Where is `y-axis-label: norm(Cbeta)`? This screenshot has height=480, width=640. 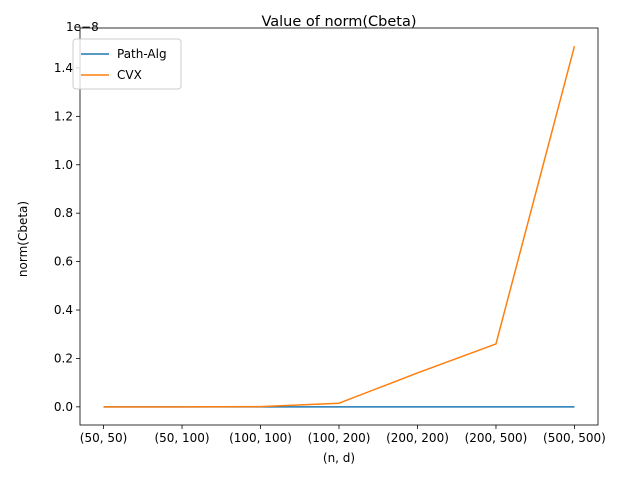 y-axis-label: norm(Cbeta) is located at coordinates (23, 239).